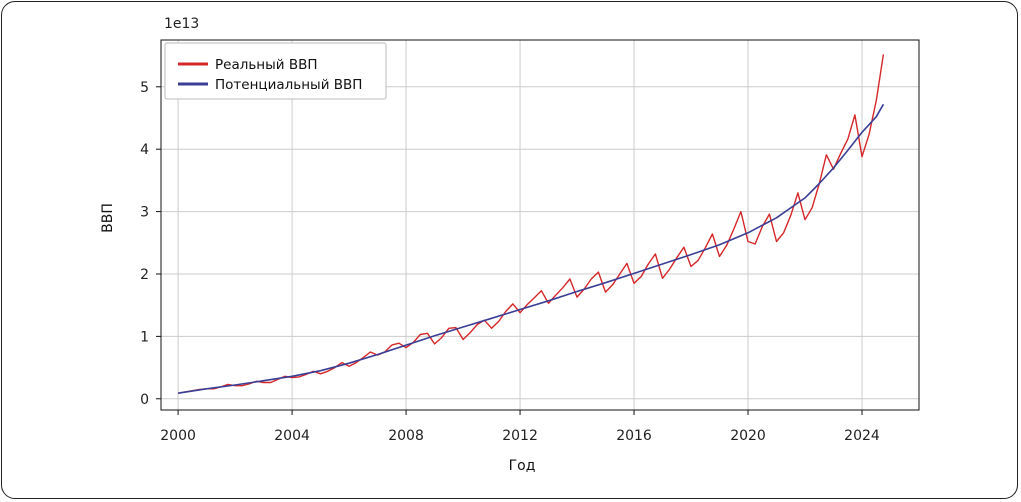 This screenshot has width=1021, height=502. What do you see at coordinates (144, 275) in the screenshot?
I see `y-tick-label: 2` at bounding box center [144, 275].